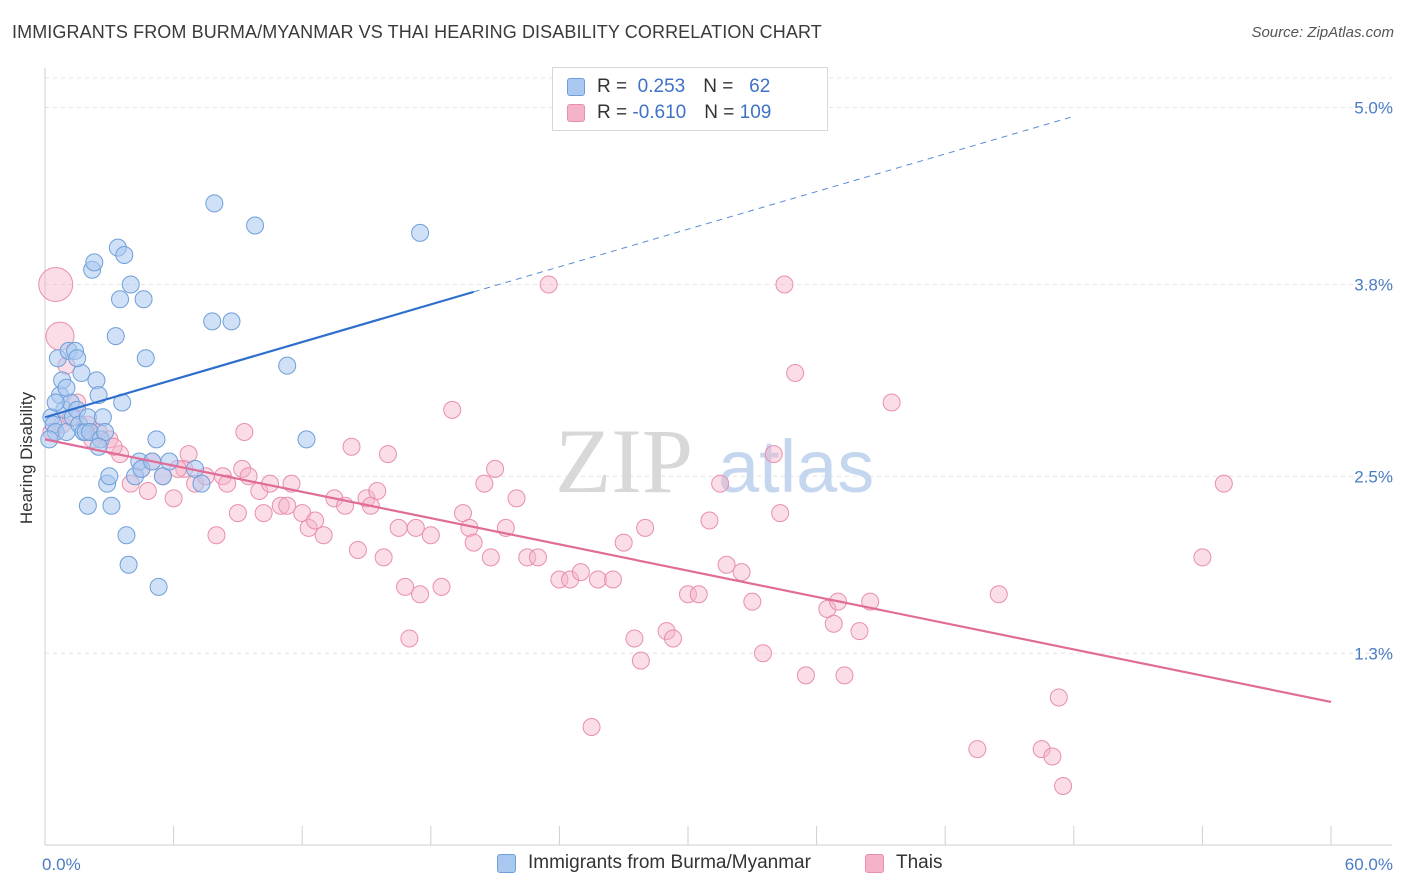 The height and width of the screenshot is (892, 1406). What do you see at coordinates (668, 87) in the screenshot?
I see `legend-row-burma: R = 0.253 N = 62` at bounding box center [668, 87].